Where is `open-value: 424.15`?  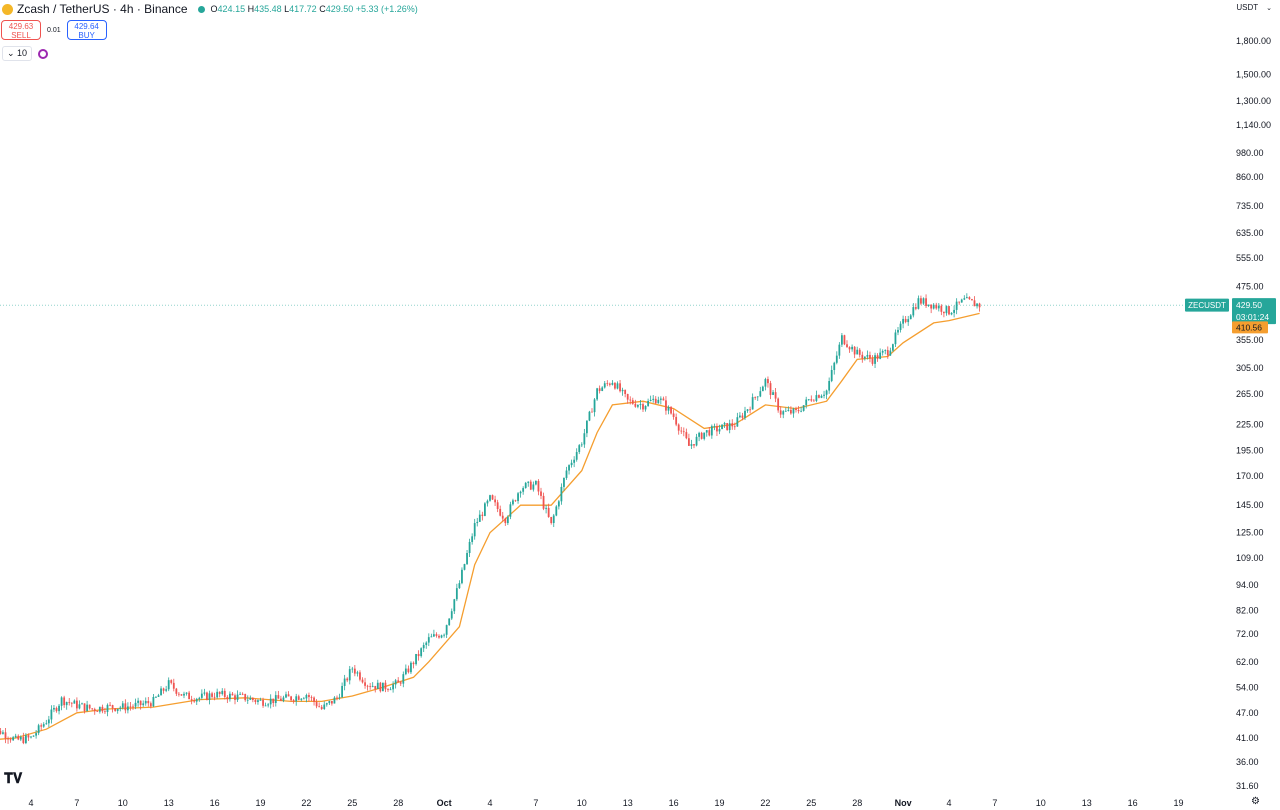 open-value: 424.15 is located at coordinates (231, 9).